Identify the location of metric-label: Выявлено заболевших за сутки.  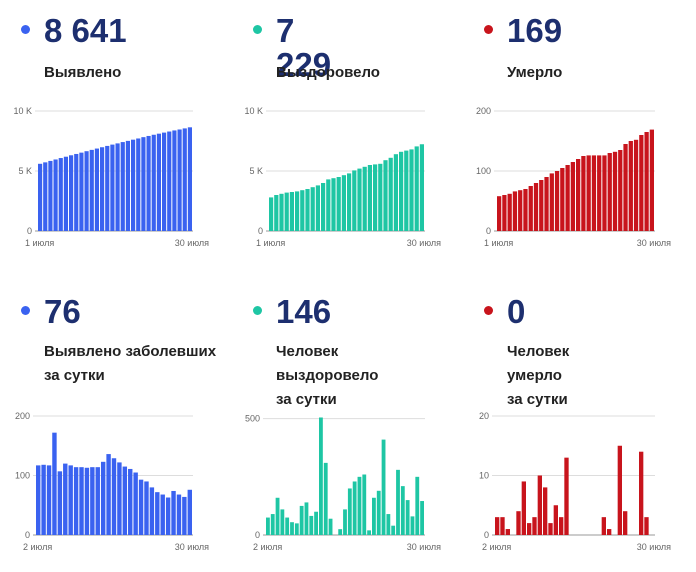
(130, 363).